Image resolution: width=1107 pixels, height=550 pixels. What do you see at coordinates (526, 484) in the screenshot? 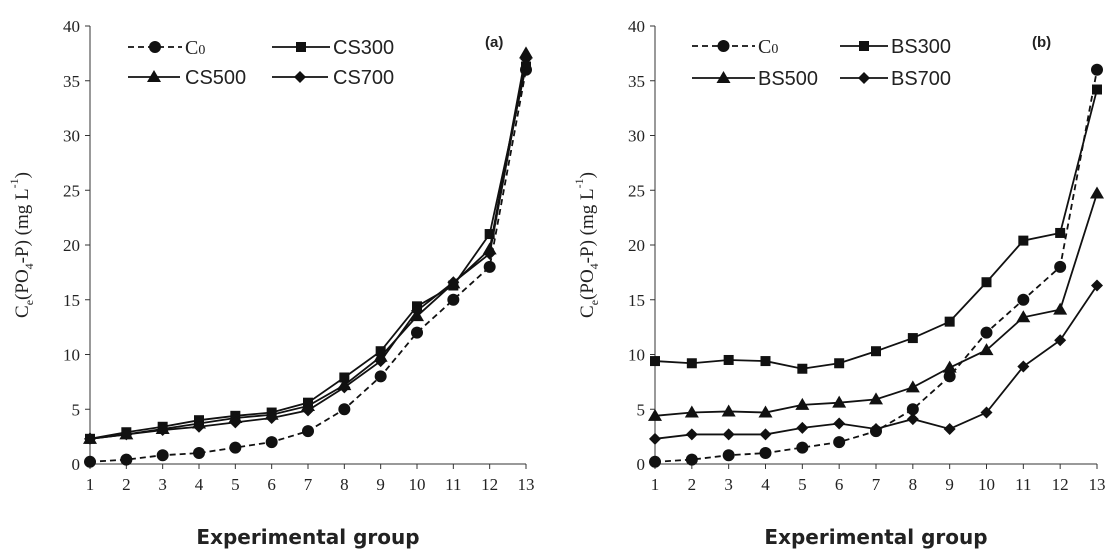
I see `panel-a-x-tick-label: 13` at bounding box center [526, 484].